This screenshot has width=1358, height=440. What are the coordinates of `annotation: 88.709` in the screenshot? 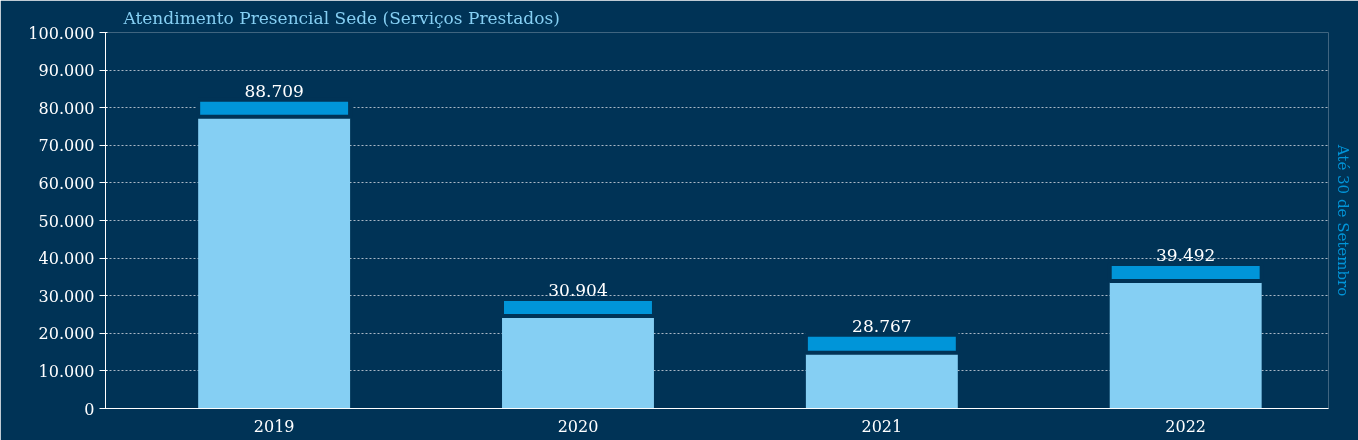 It's located at (274, 90).